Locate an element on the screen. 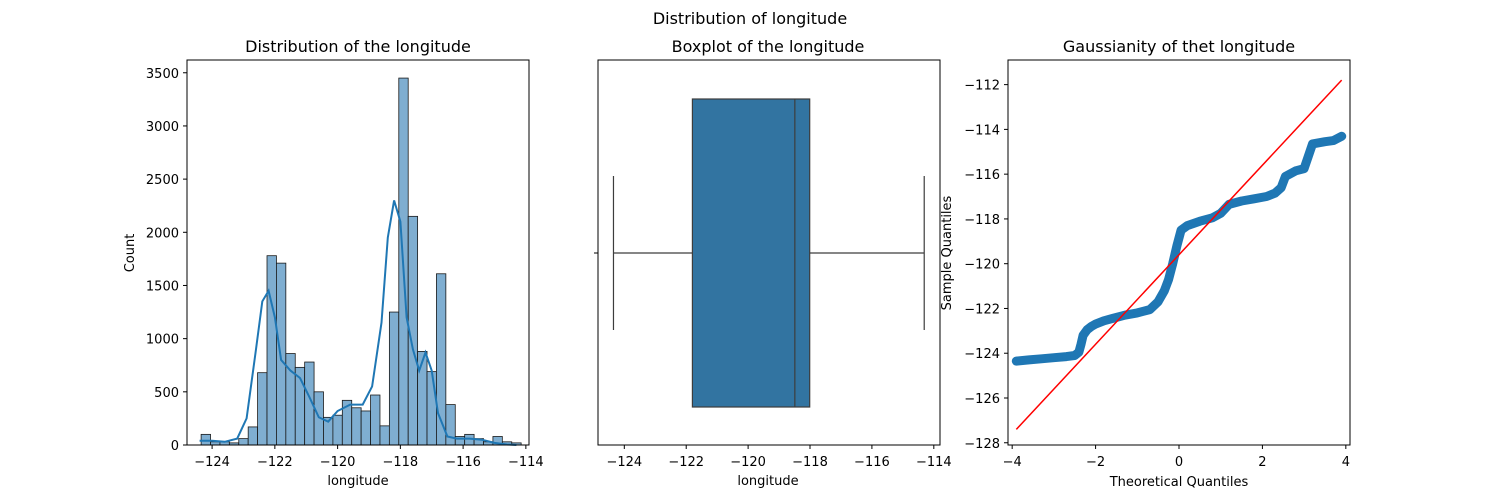 This screenshot has width=1500, height=500. qq-x-ticks: −4 −2 0 2 4 is located at coordinates (1176, 457).